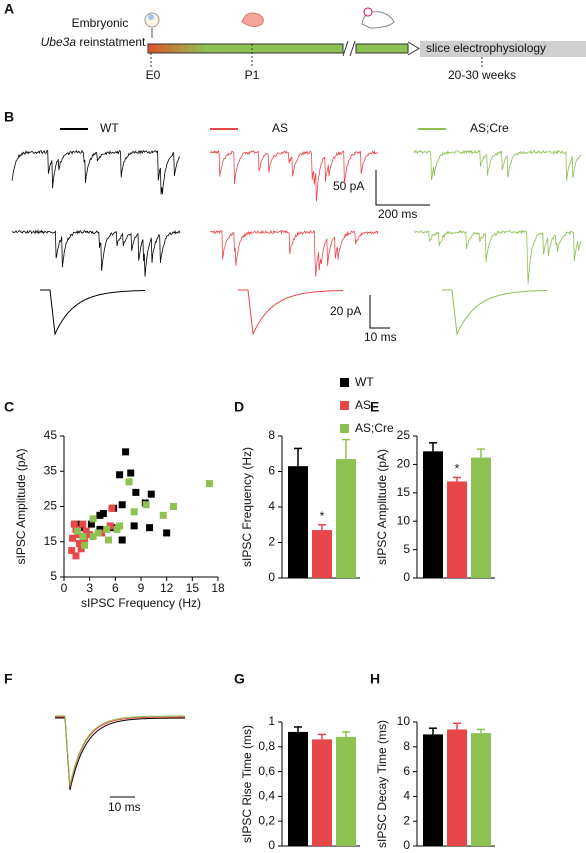 The image size is (586, 853). What do you see at coordinates (280, 128) in the screenshot?
I see `legend-label: AS` at bounding box center [280, 128].